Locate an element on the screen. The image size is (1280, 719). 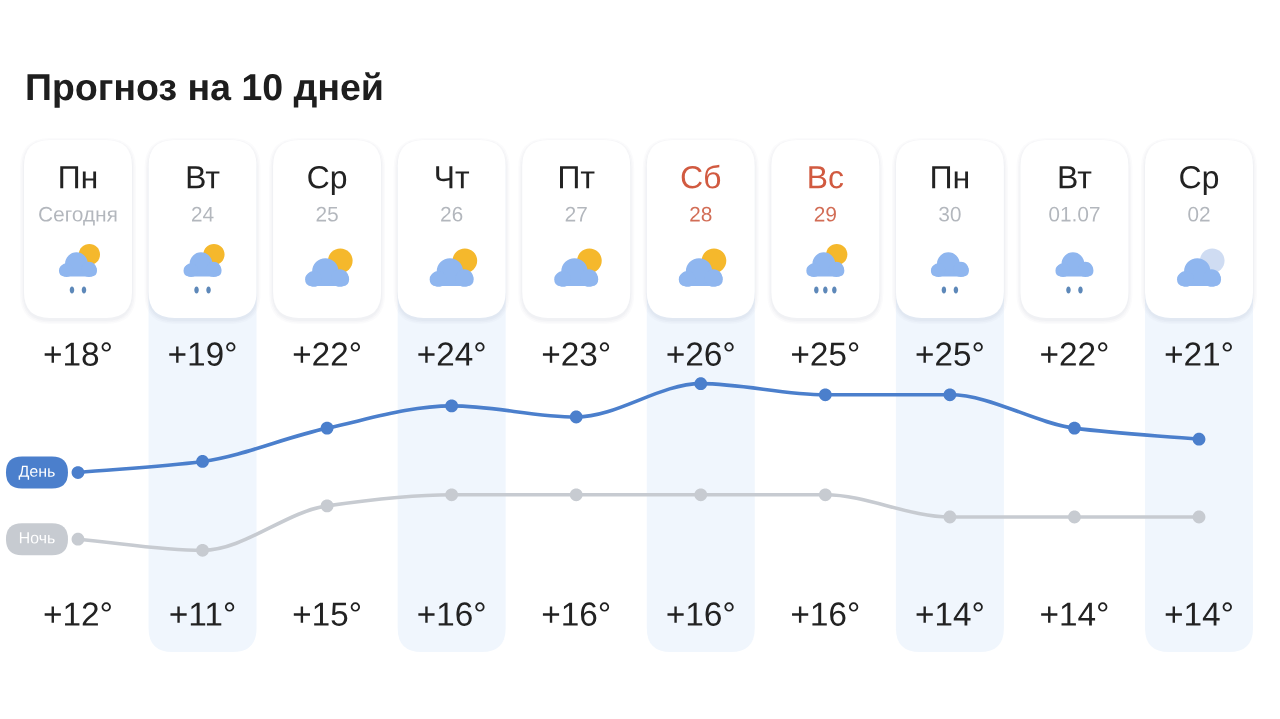
data-label: +21° is located at coordinates (1198, 354).